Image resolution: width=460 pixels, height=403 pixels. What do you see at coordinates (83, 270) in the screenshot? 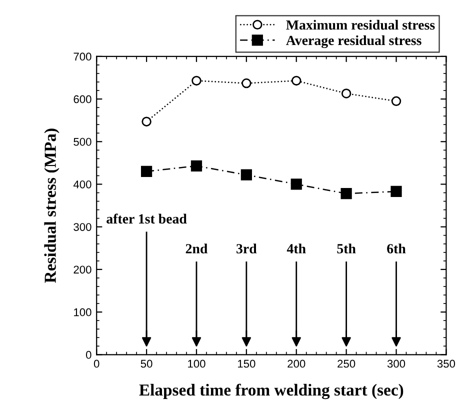
I see `y-tick-label: 200` at bounding box center [83, 270].